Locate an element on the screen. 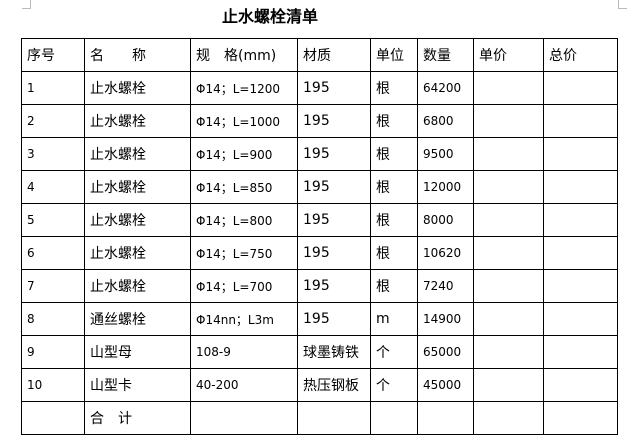 The height and width of the screenshot is (440, 640). cell-spec: Φ14；L=1200 is located at coordinates (244, 88).